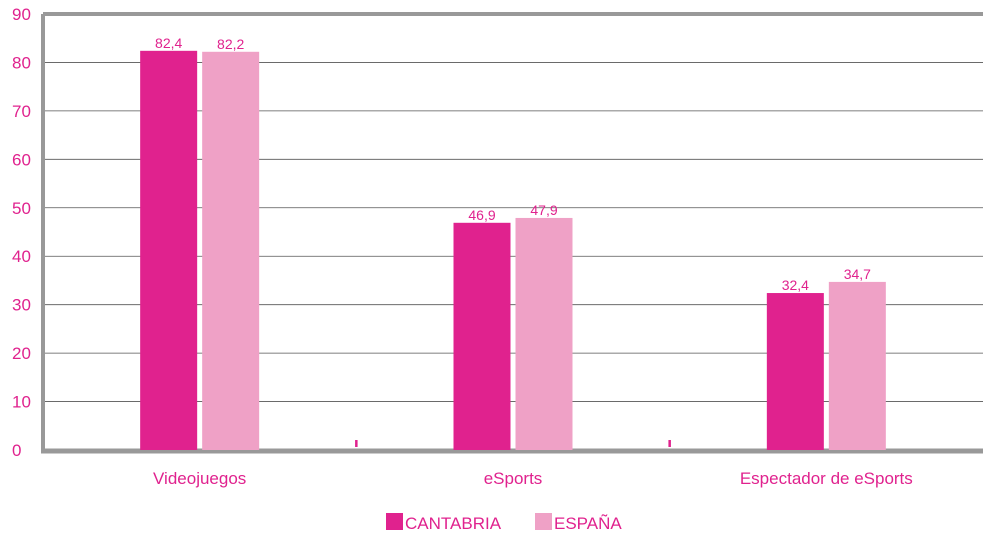  What do you see at coordinates (21, 232) in the screenshot?
I see `y-axis-ticks: 0 10 20 30 40 50 60 70 80 90` at bounding box center [21, 232].